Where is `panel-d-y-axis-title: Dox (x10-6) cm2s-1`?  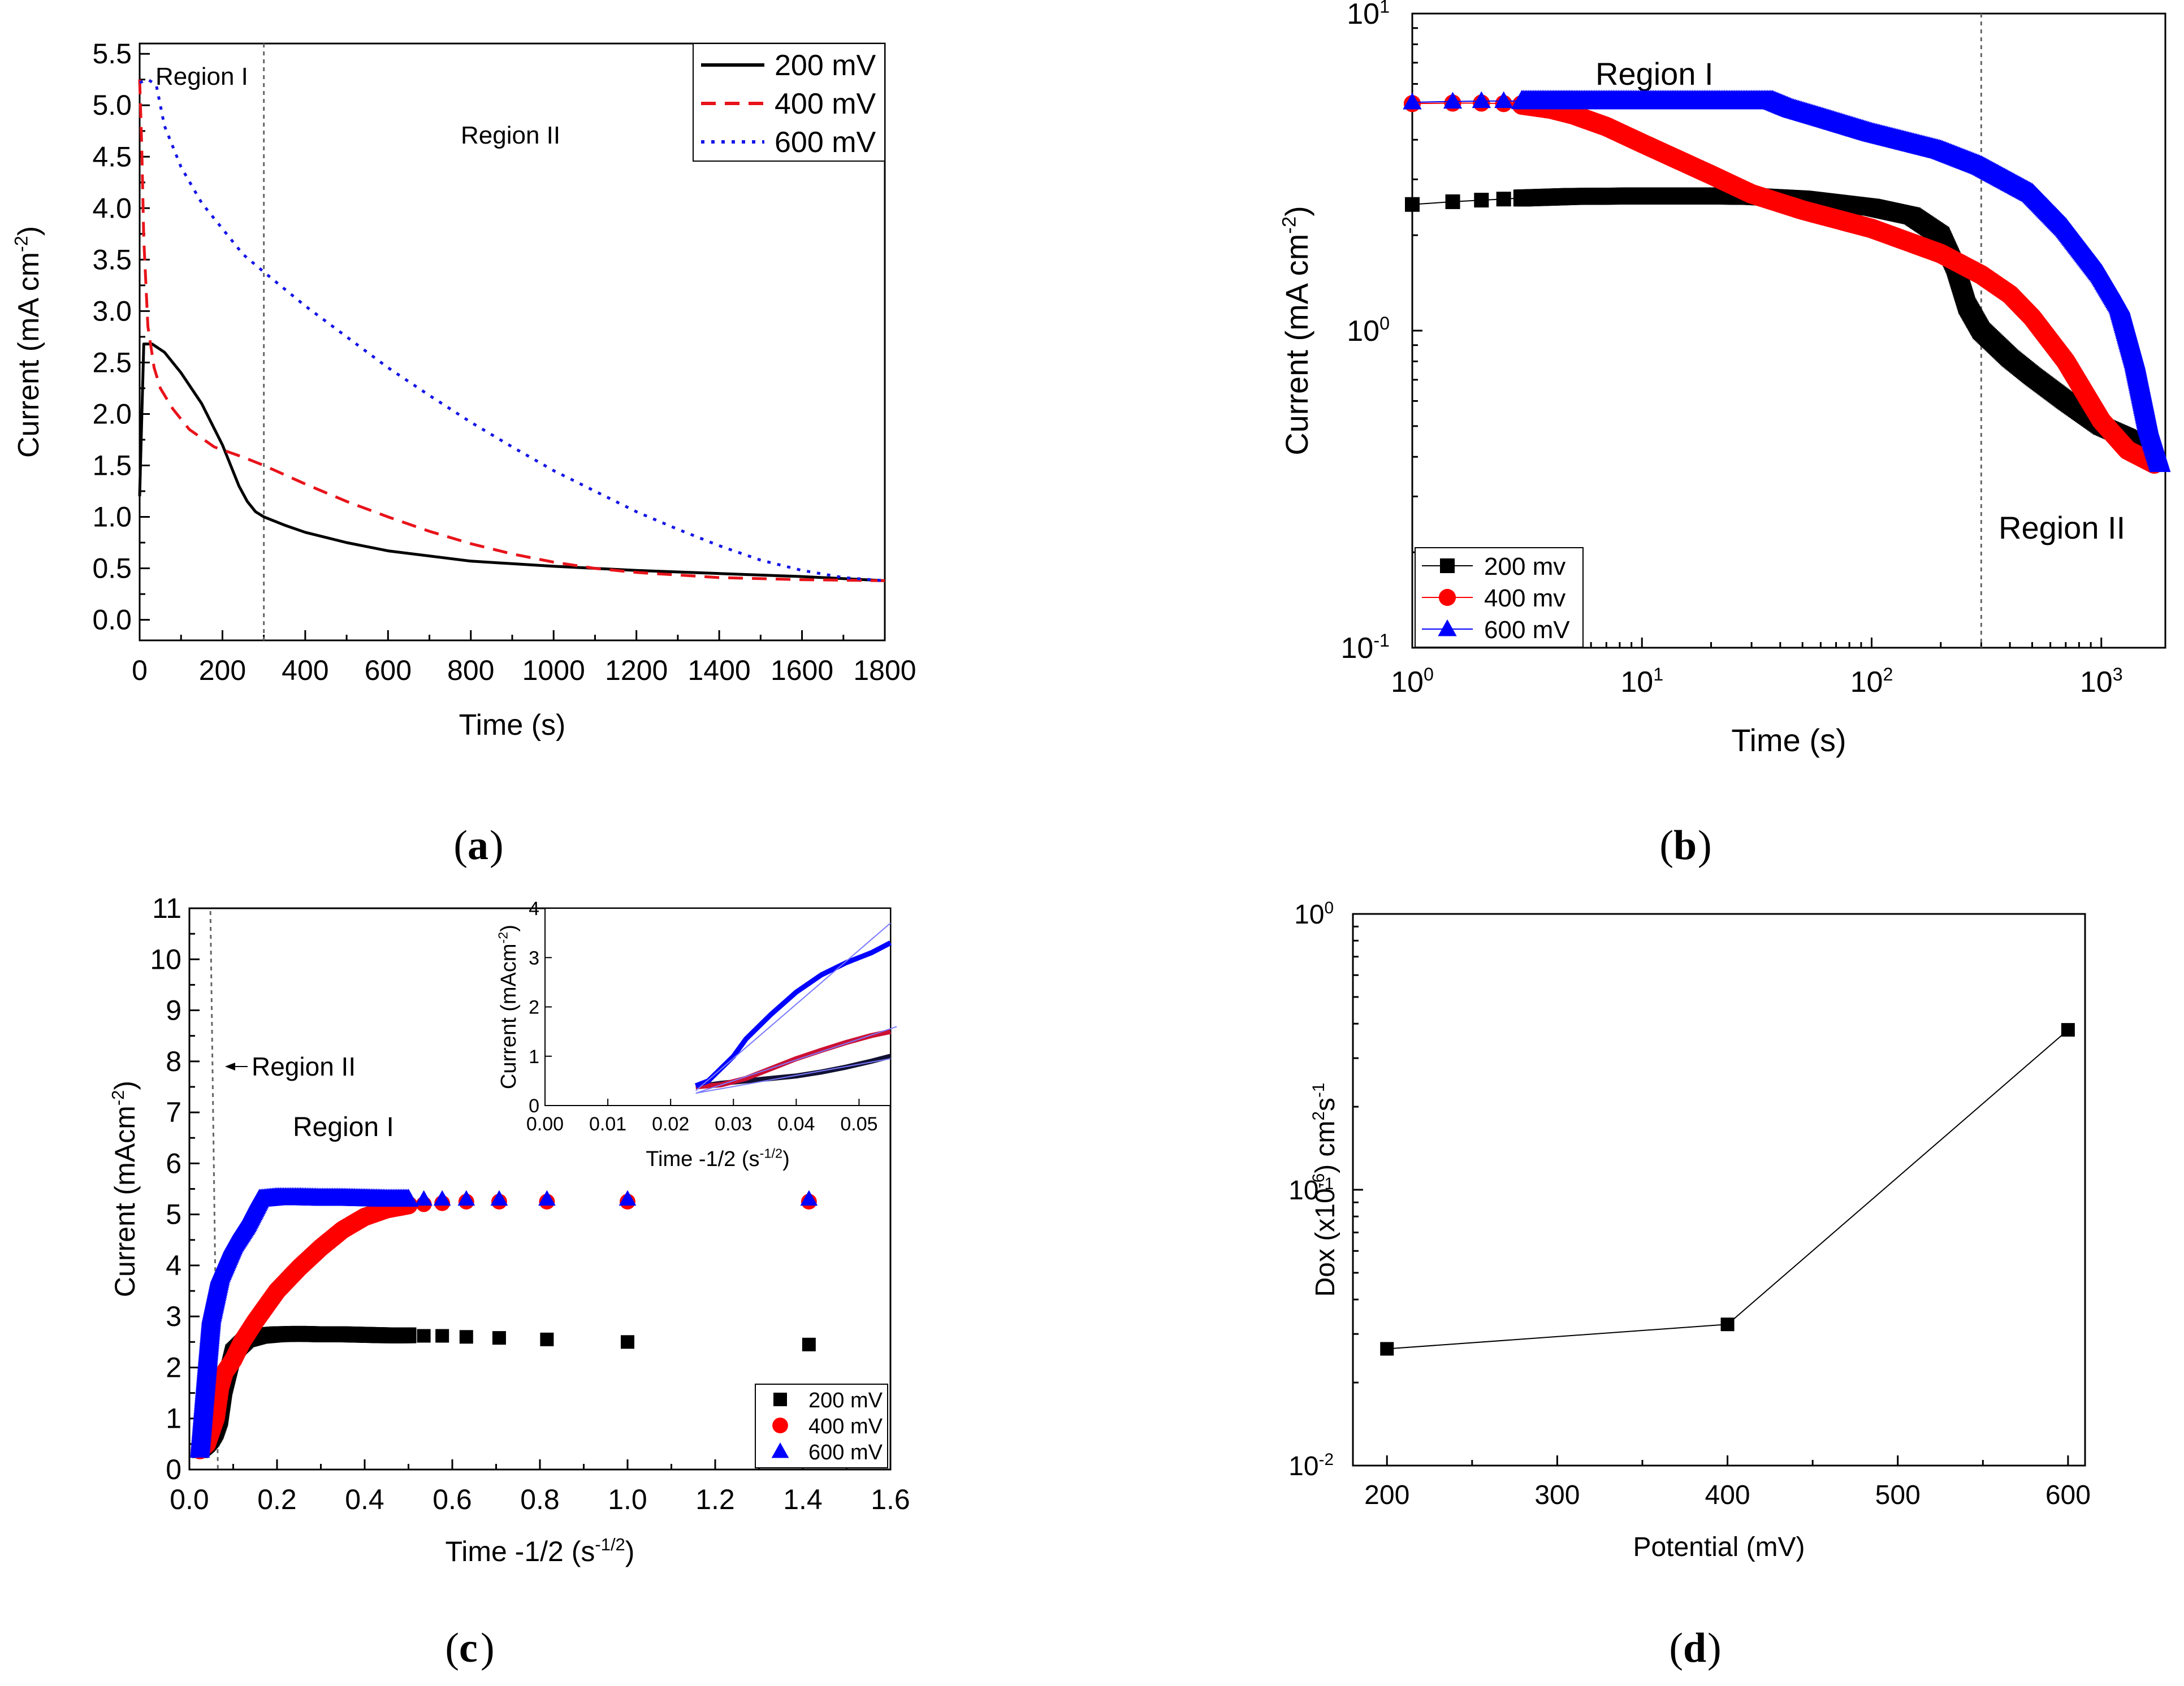 panel-d-y-axis-title: Dox (x10-6) cm2s-1 is located at coordinates (1324, 1190).